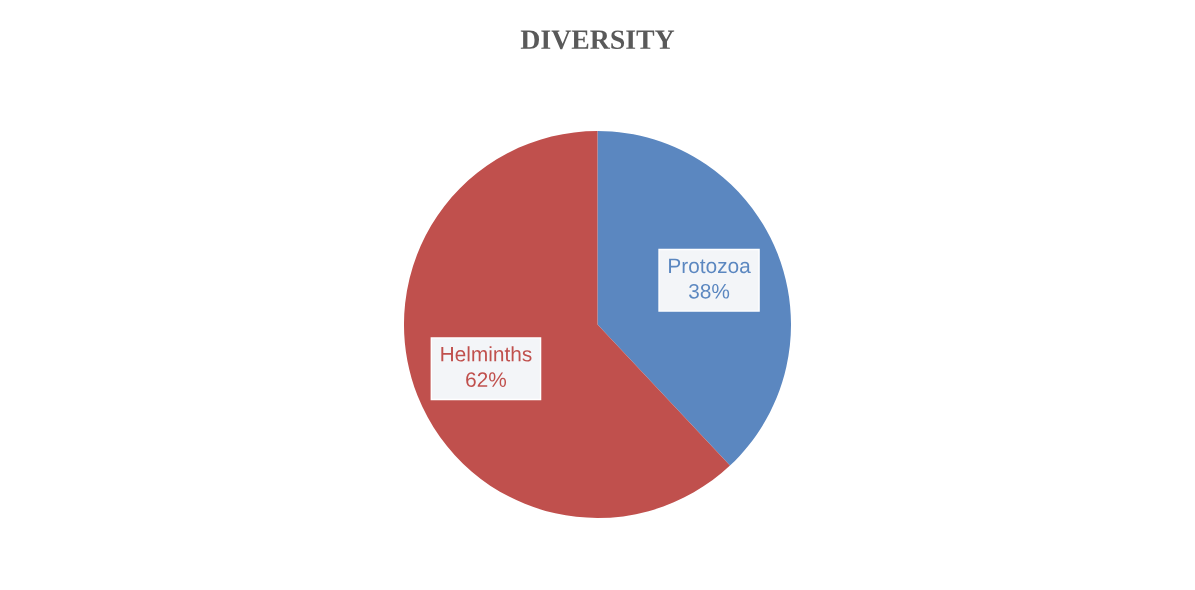  Describe the element at coordinates (597, 40) in the screenshot. I see `chart-title: DIVERSITY` at that location.